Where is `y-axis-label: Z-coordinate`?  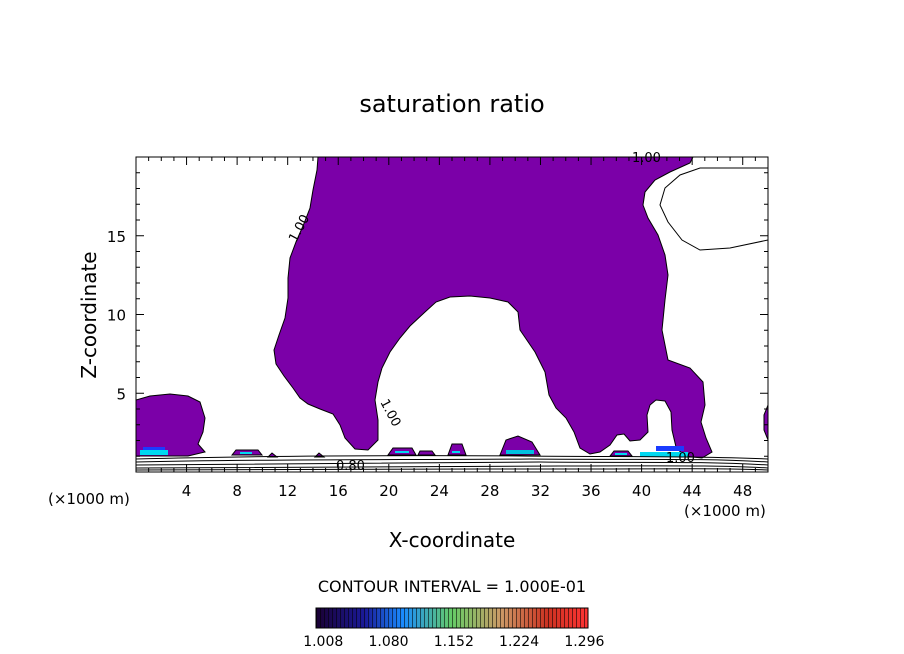 y-axis-label: Z-coordinate is located at coordinates (89, 314).